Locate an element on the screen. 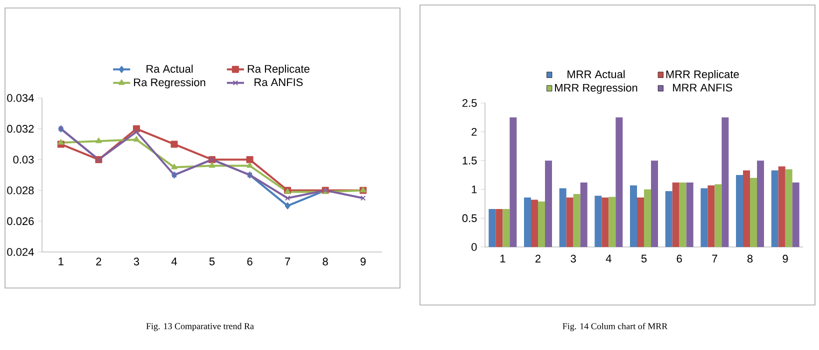 This screenshot has height=350, width=819. y-tick-label: 0 is located at coordinates (474, 247).